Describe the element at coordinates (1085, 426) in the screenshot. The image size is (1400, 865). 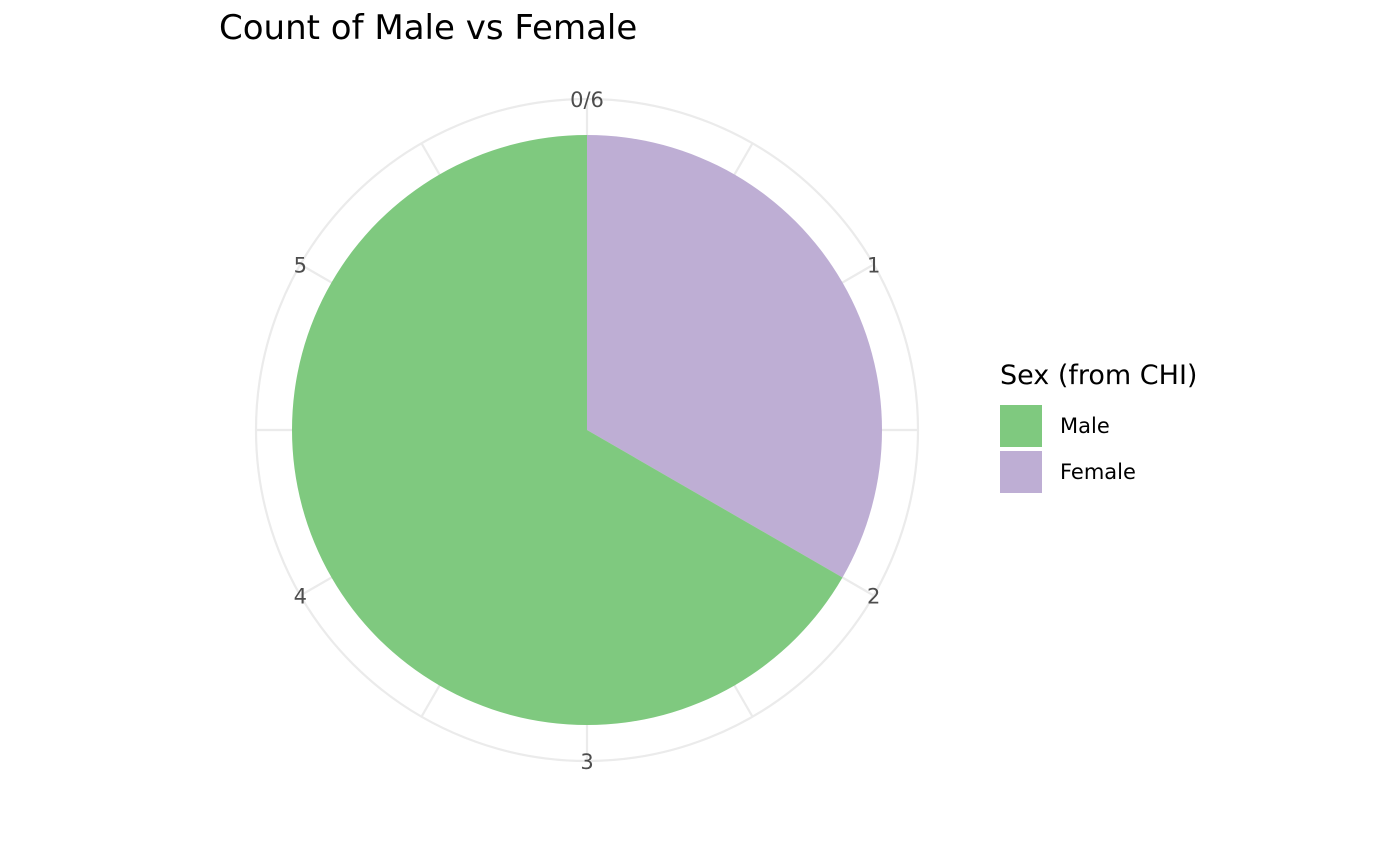
I see `legend-label-male: Male` at that location.